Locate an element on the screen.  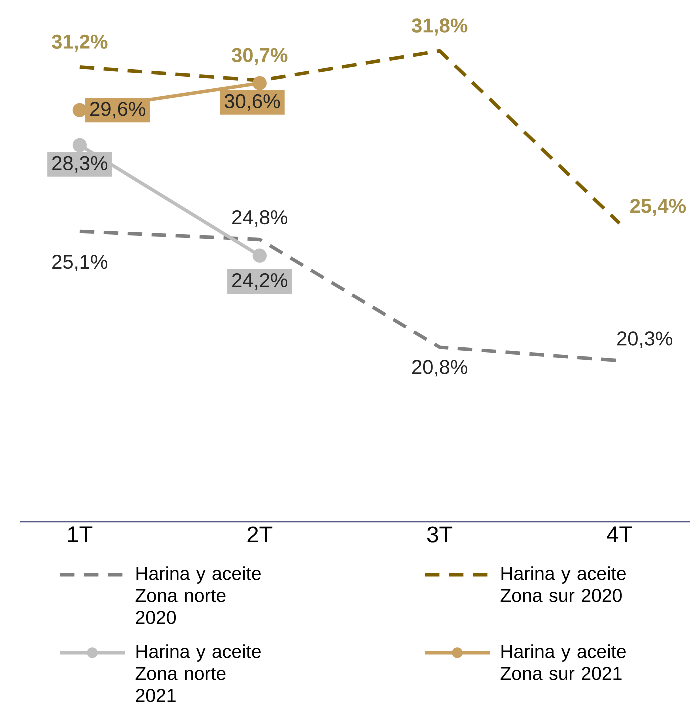
data-label: 29,6% is located at coordinates (118, 110).